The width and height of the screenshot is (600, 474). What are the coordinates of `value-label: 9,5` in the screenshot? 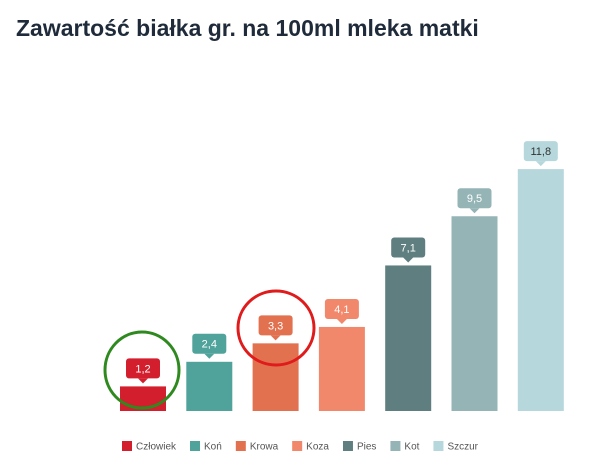 It's located at (474, 199).